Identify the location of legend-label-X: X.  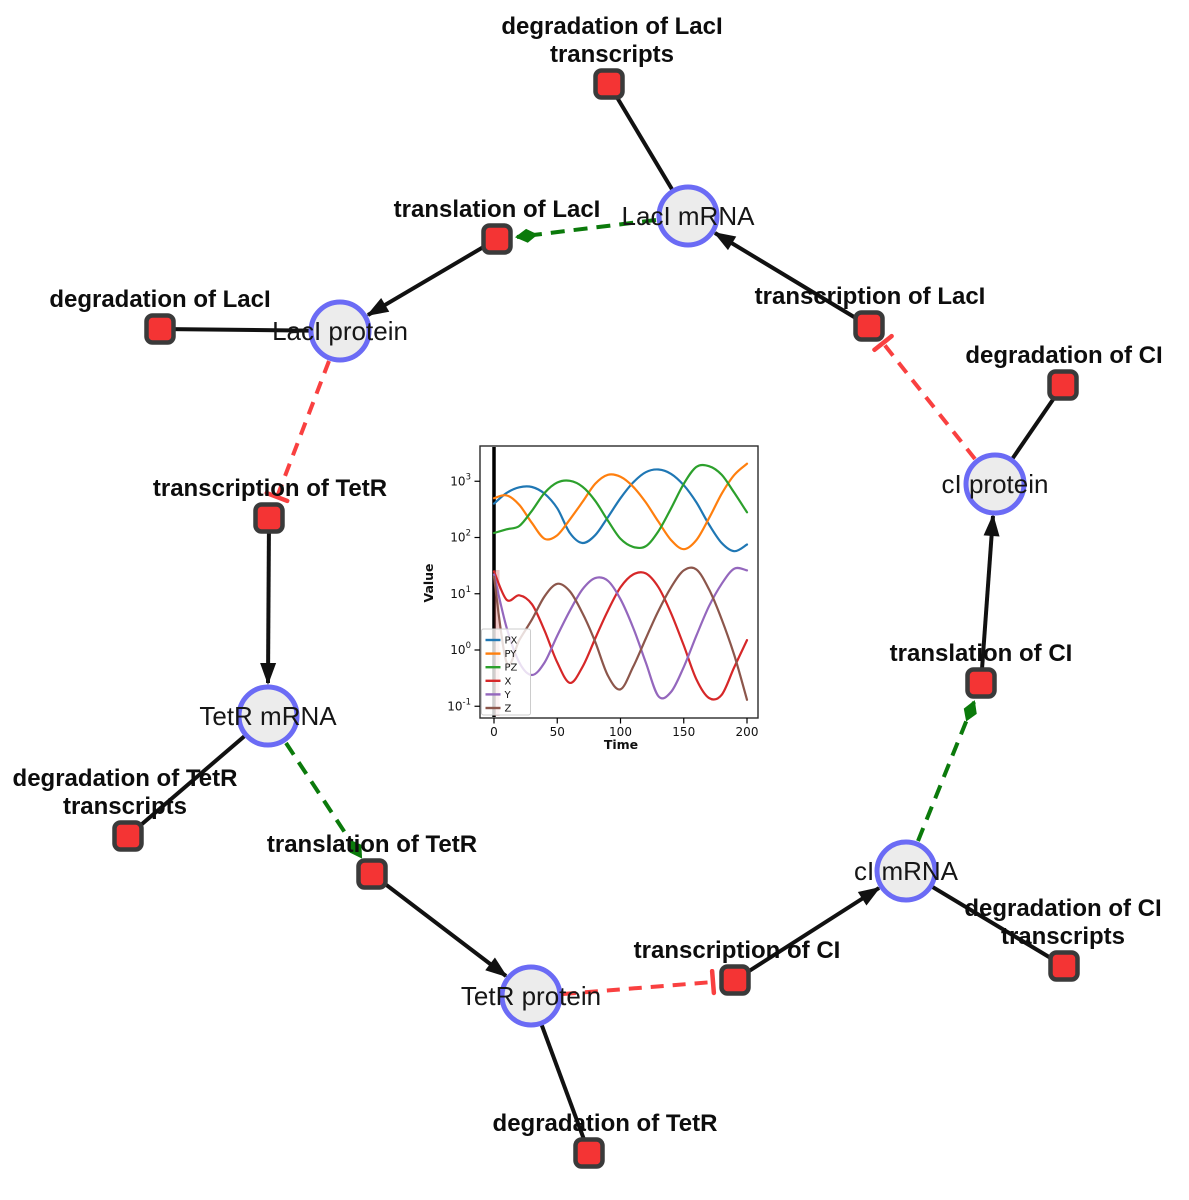
(508, 681).